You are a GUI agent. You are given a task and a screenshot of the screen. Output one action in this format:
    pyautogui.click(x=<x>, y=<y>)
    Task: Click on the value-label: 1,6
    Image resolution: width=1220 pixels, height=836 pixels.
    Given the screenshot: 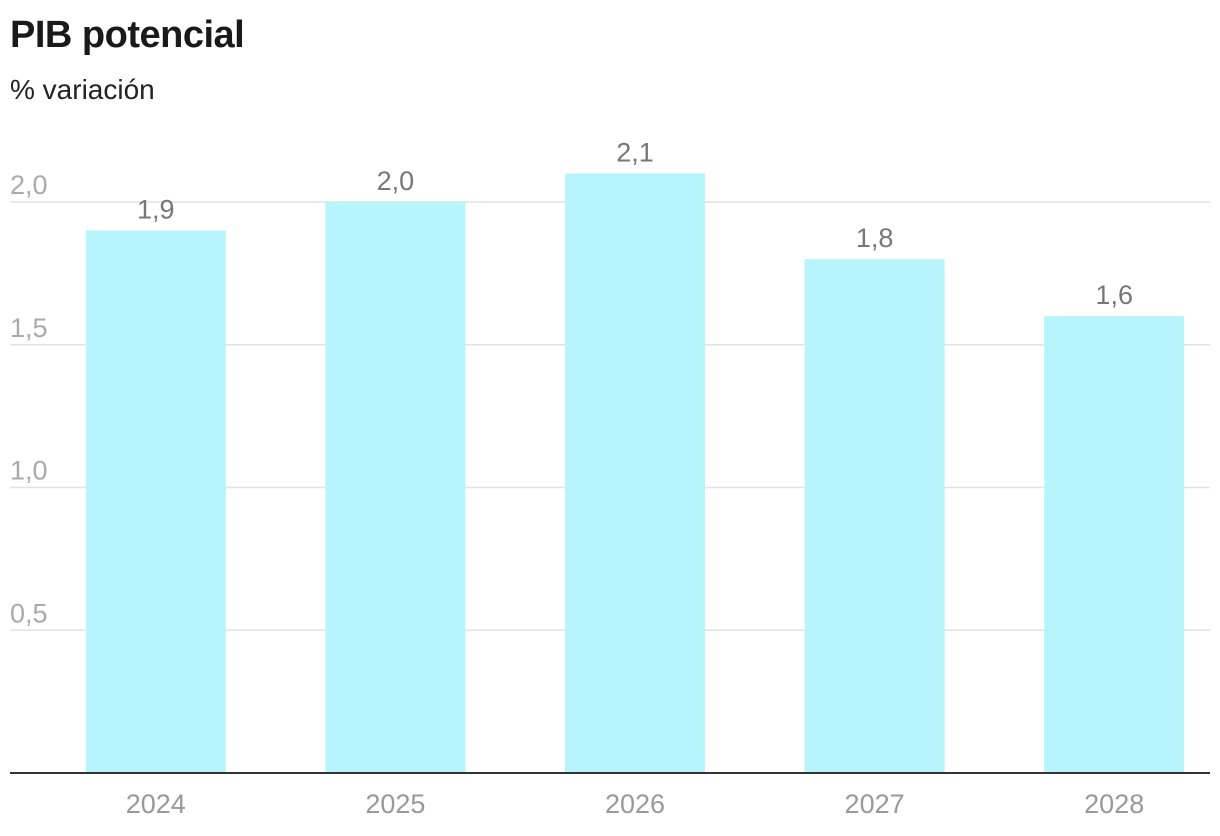 What is the action you would take?
    pyautogui.click(x=1114, y=295)
    